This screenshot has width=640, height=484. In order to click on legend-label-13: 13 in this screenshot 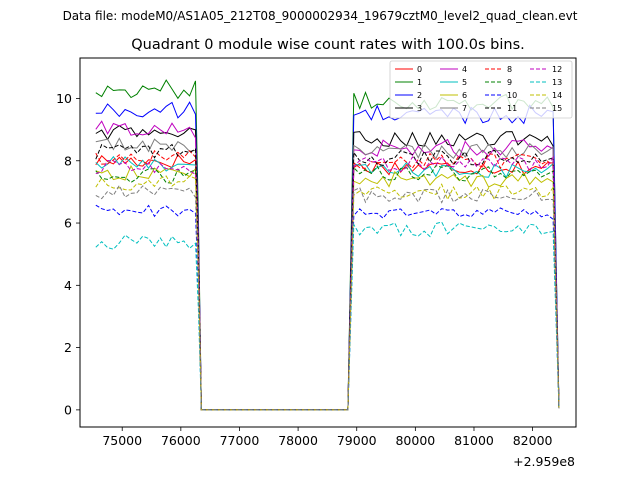, I will do `click(557, 82)`.